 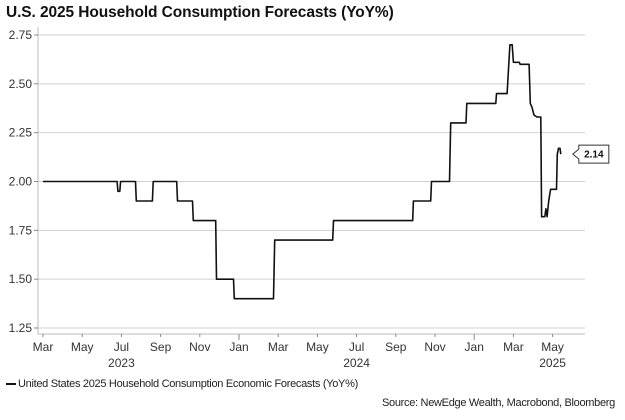 I want to click on y-tick-label: 1.75, so click(x=21, y=230).